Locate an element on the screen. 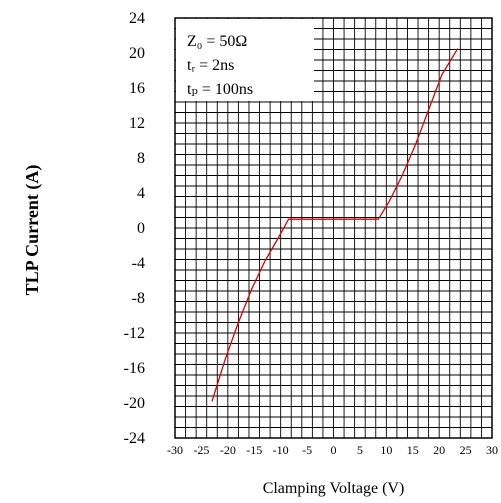 This screenshot has width=501, height=503. x-tick-label: 30 is located at coordinates (492, 450).